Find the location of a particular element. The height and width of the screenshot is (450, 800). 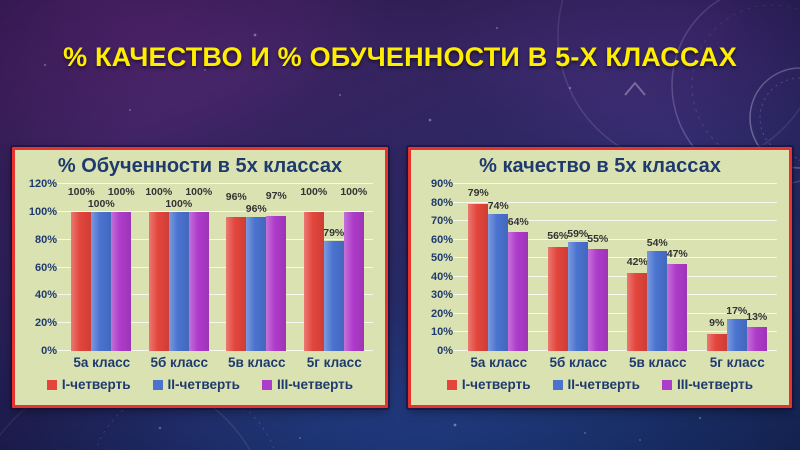

legend-item: III-четверть is located at coordinates (707, 384).